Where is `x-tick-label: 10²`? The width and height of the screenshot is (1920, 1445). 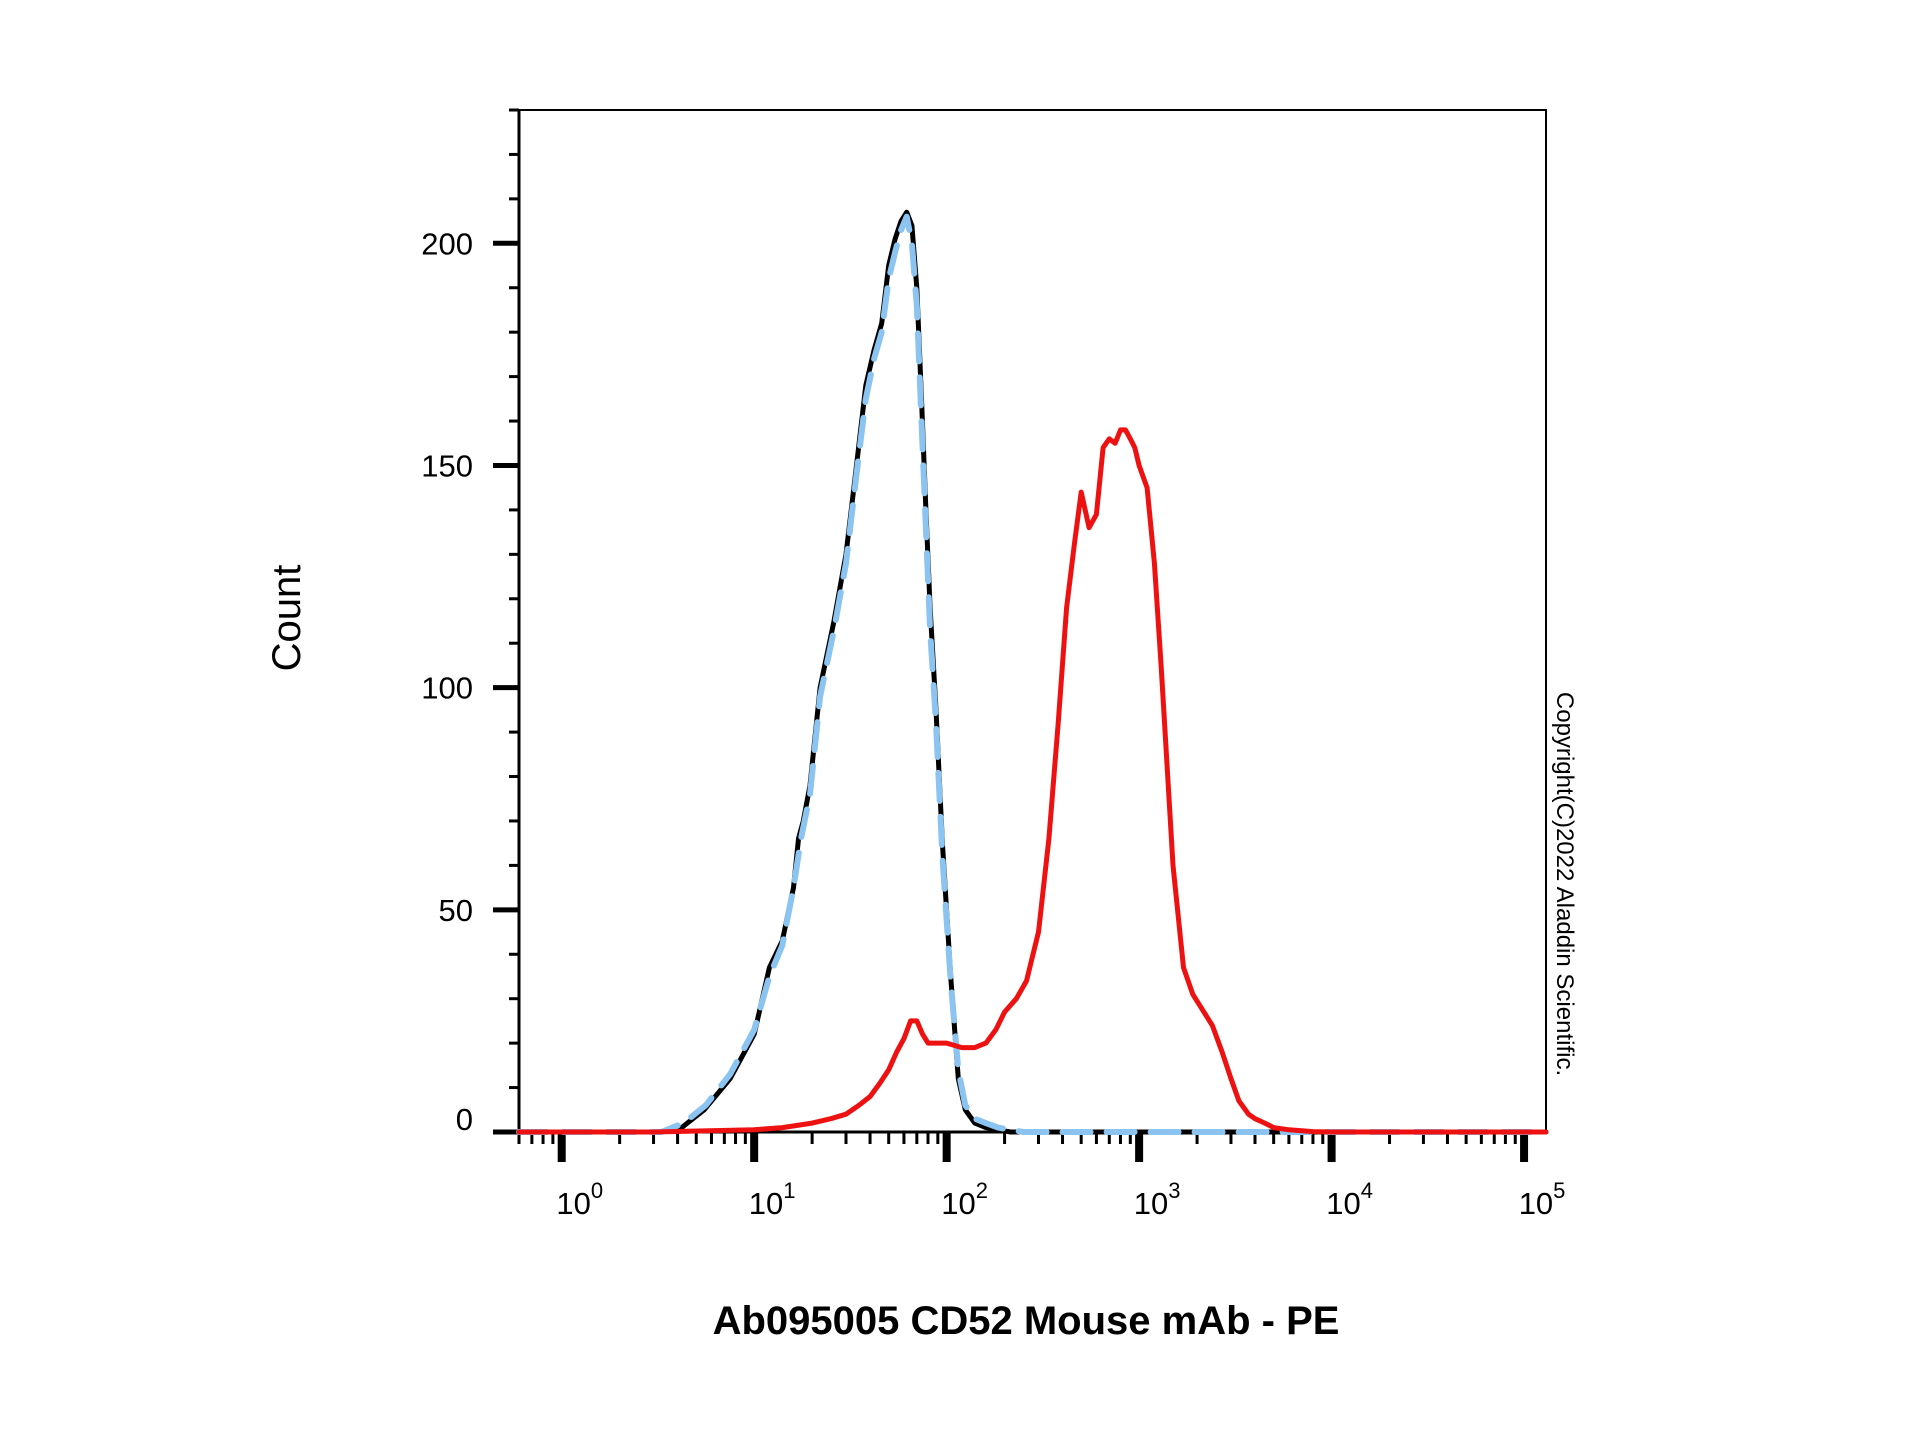 x-tick-label: 10² is located at coordinates (964, 1199).